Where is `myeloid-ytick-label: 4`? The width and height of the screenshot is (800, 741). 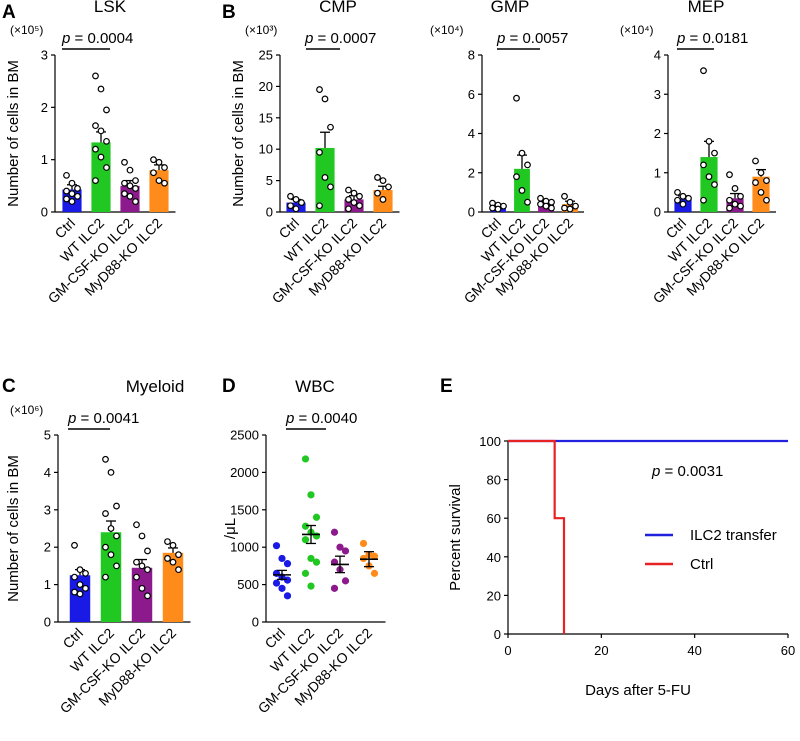 myeloid-ytick-label: 4 is located at coordinates (47, 472).